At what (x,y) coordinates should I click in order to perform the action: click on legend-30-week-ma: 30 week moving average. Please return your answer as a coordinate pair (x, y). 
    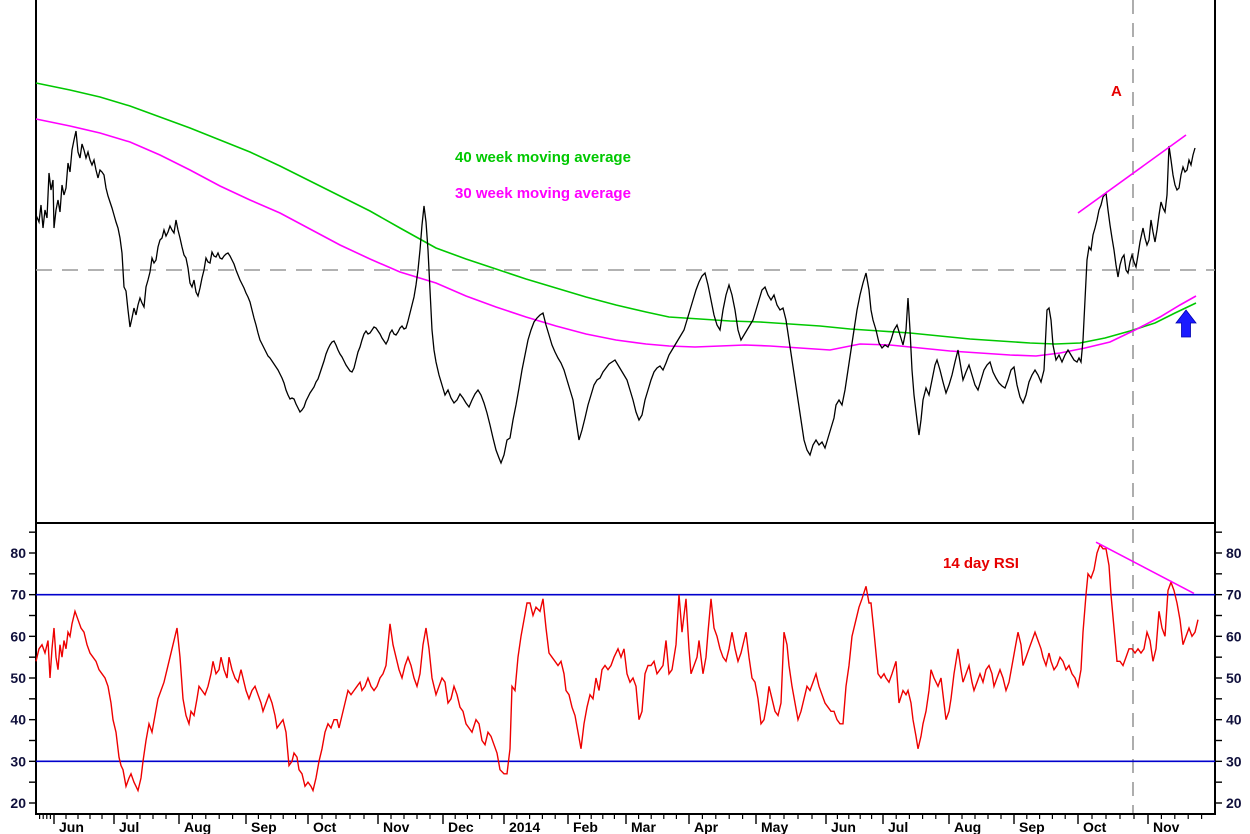
    Looking at the image, I should click on (543, 193).